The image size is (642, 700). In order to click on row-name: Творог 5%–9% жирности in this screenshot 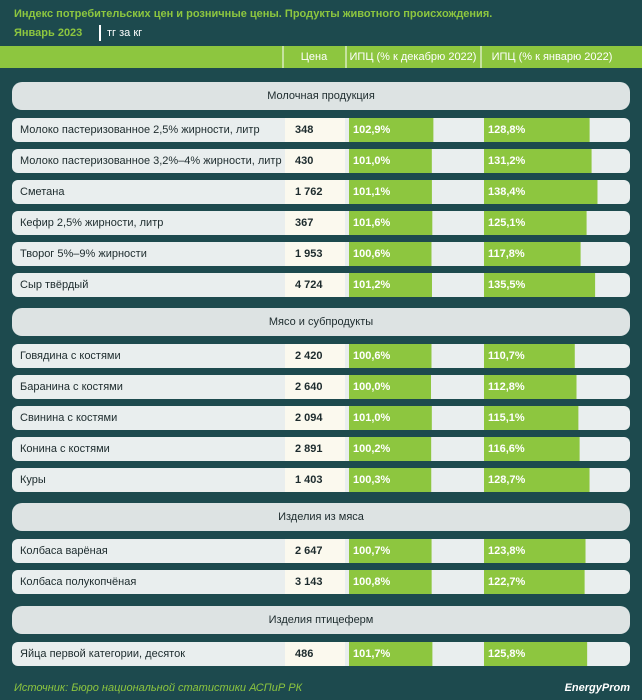, I will do `click(83, 254)`.